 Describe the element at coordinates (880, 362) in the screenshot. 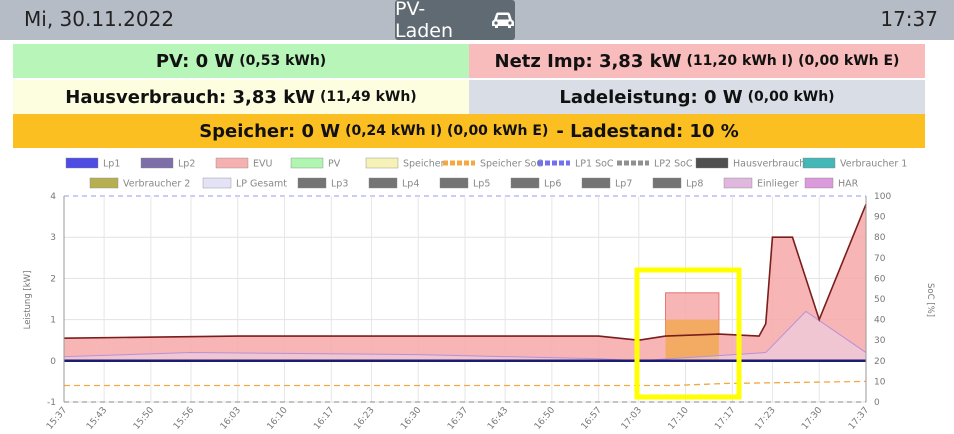

I see `y2-tick-label: 20` at that location.